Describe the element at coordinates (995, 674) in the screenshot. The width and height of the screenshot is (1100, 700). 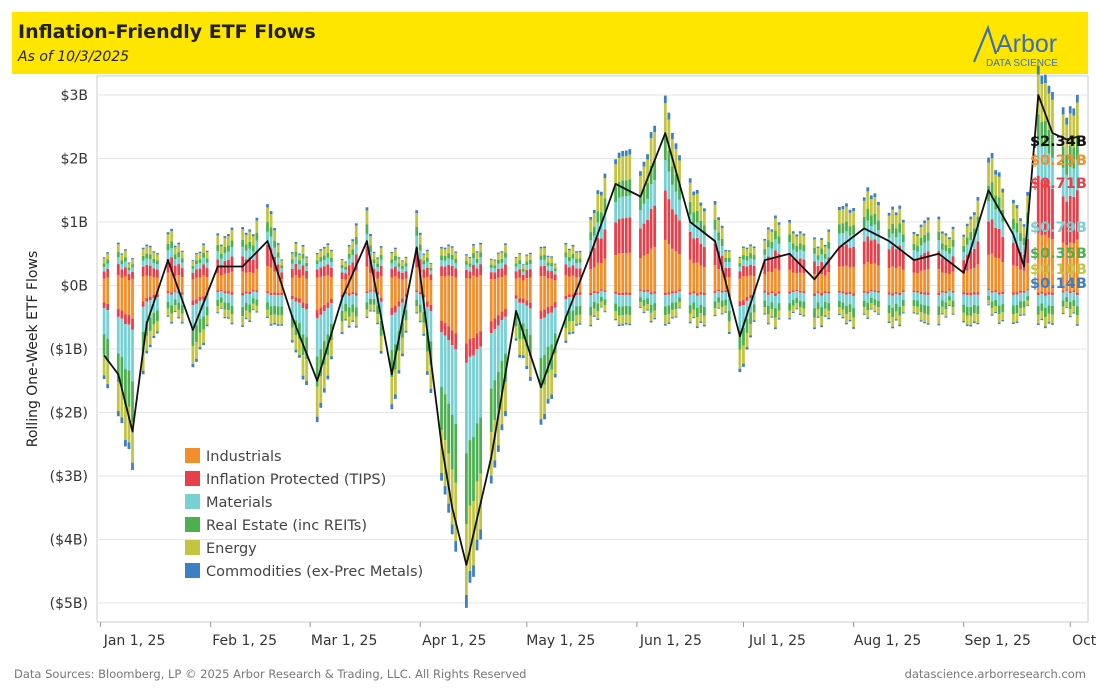
I see `footer-url: datascience.arborresearch.com` at that location.